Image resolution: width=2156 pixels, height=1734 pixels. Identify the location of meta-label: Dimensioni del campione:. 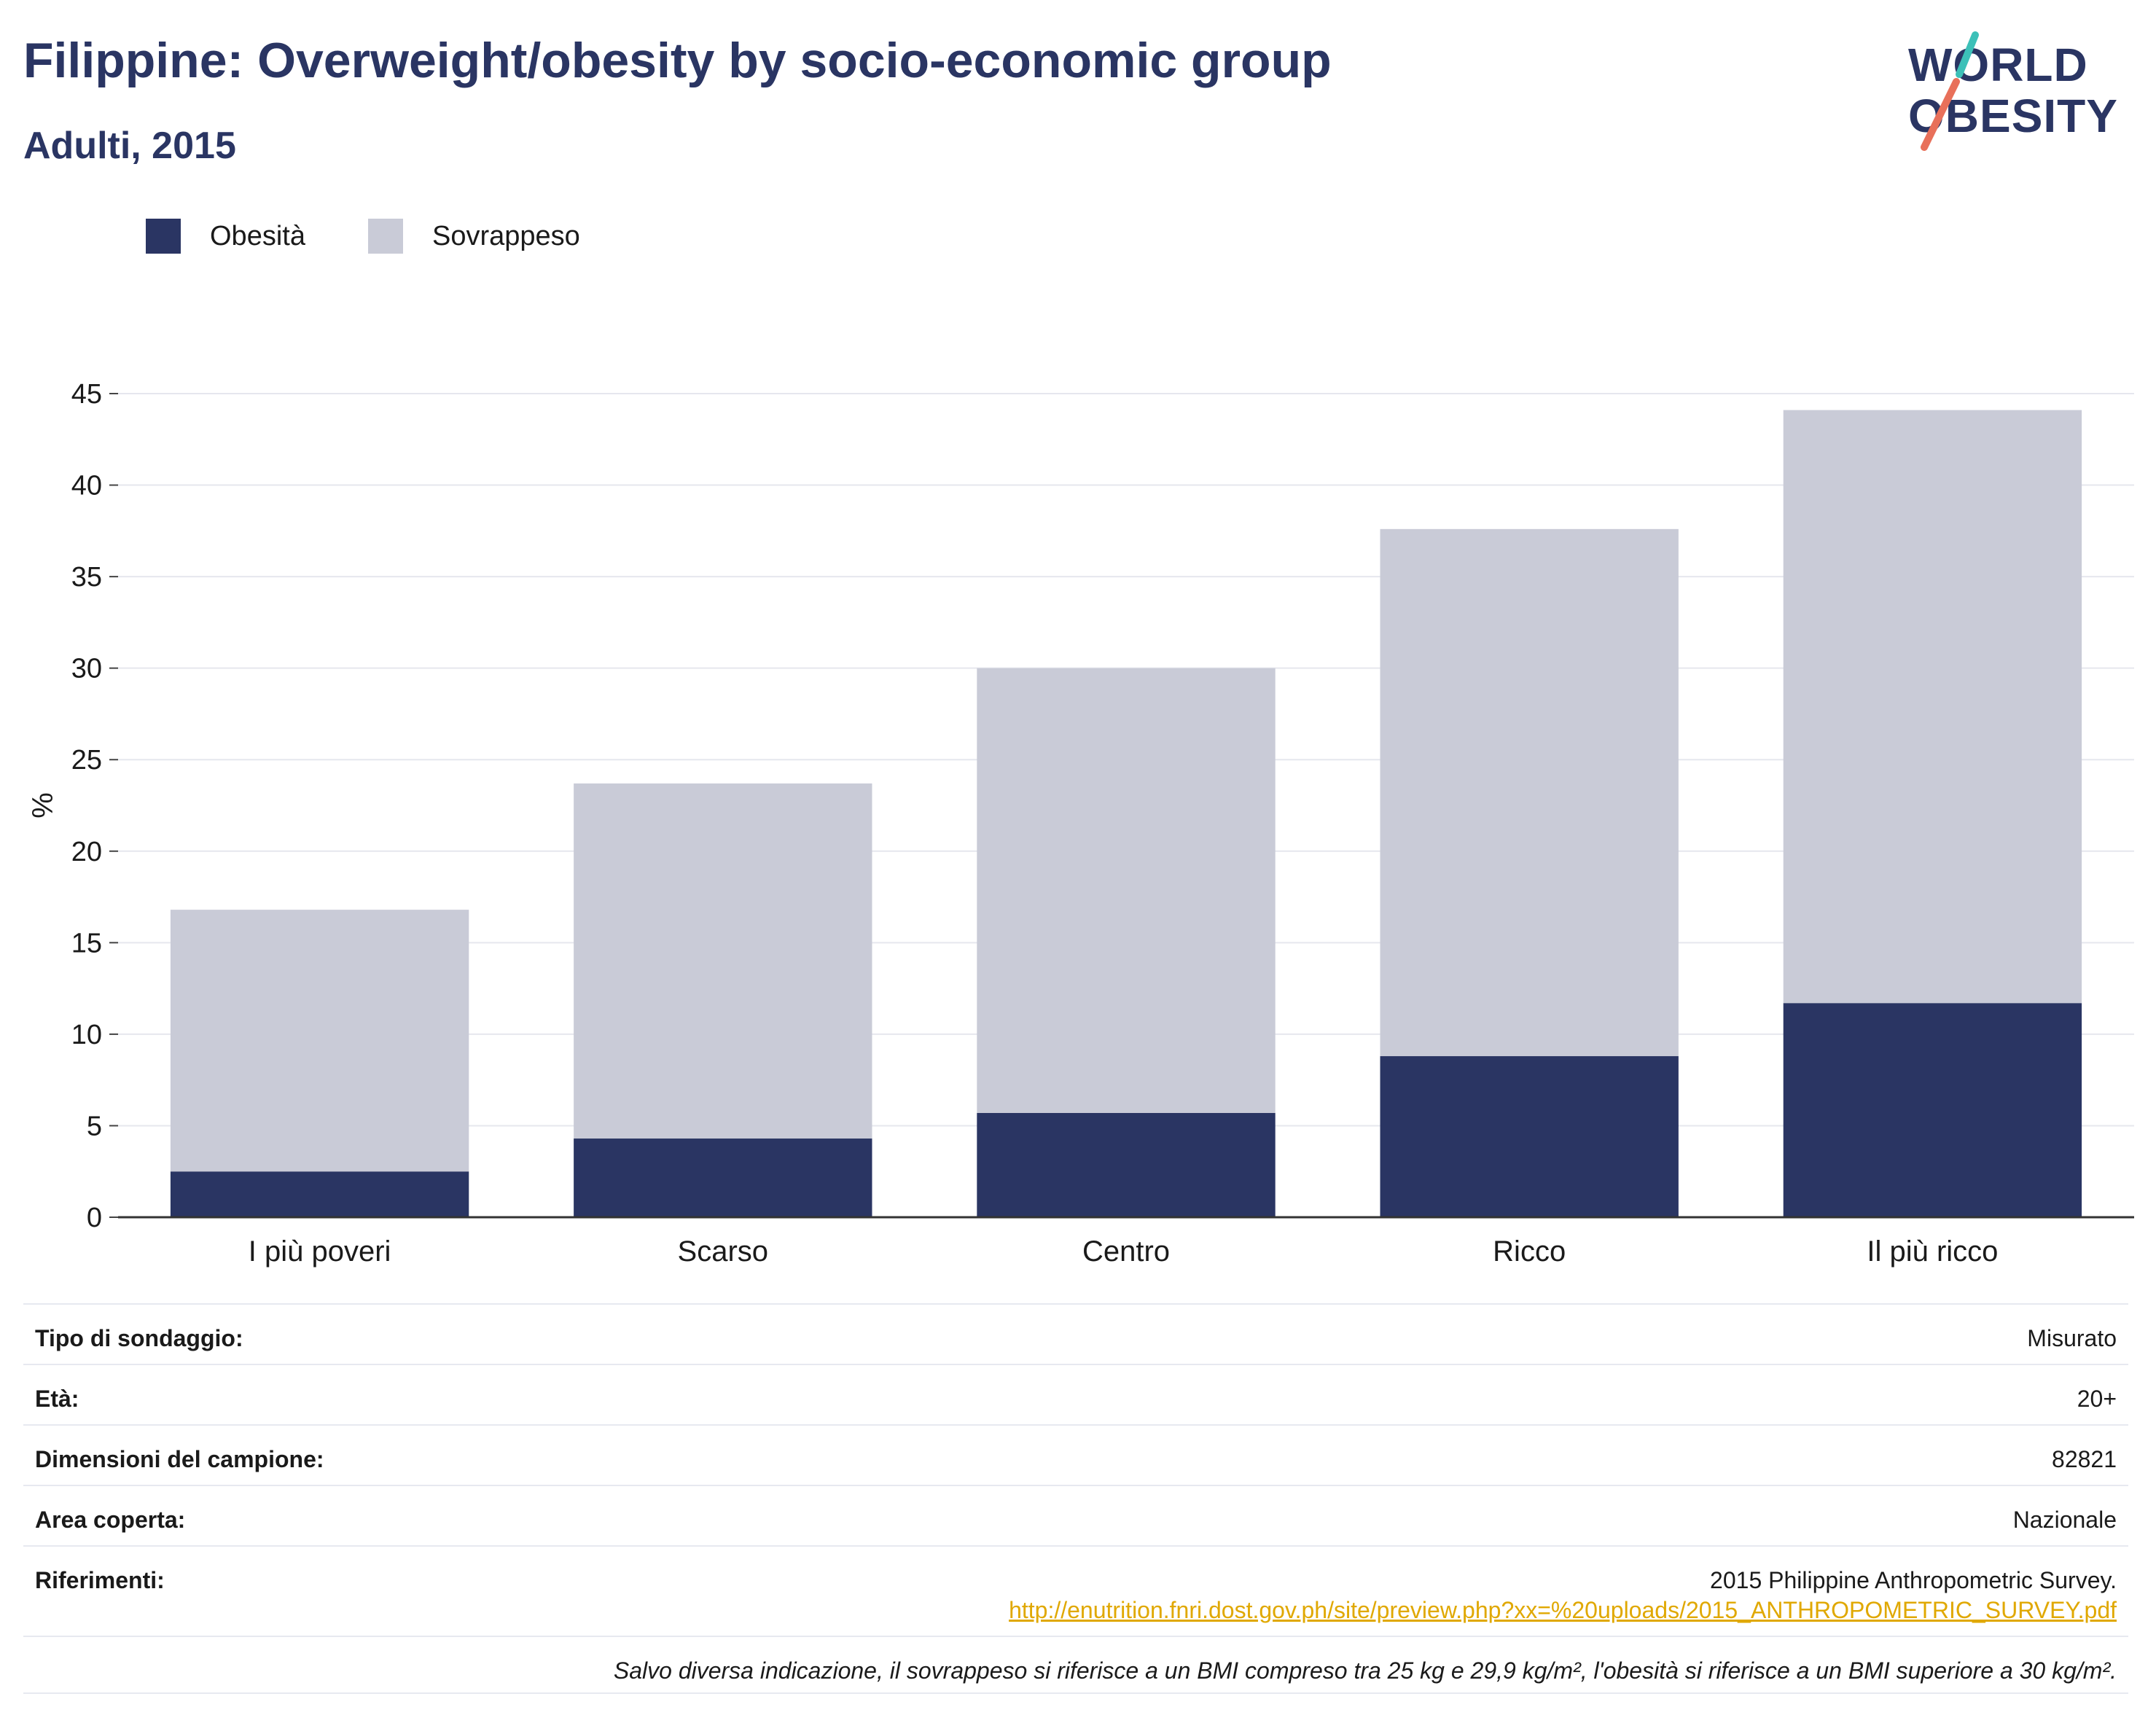
(180, 1459).